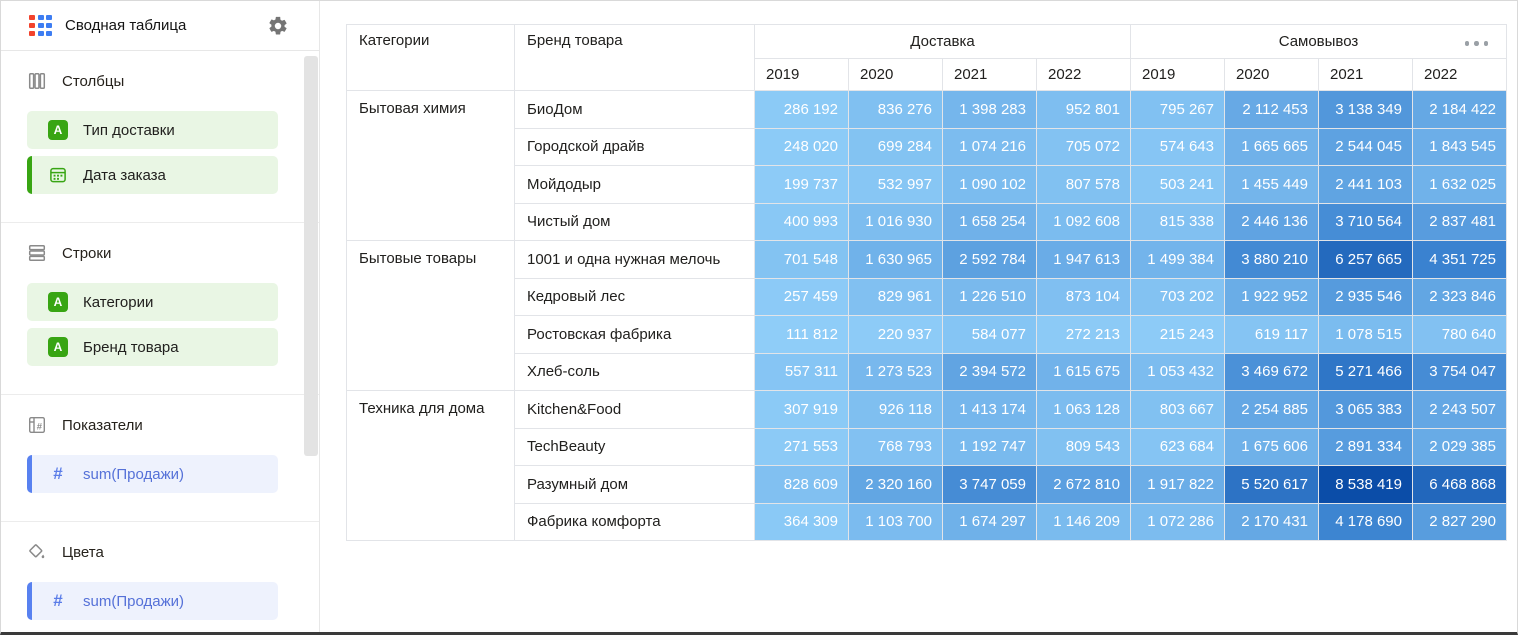  What do you see at coordinates (1177, 484) in the screenshot?
I see `value-cell: 1 917 822` at bounding box center [1177, 484].